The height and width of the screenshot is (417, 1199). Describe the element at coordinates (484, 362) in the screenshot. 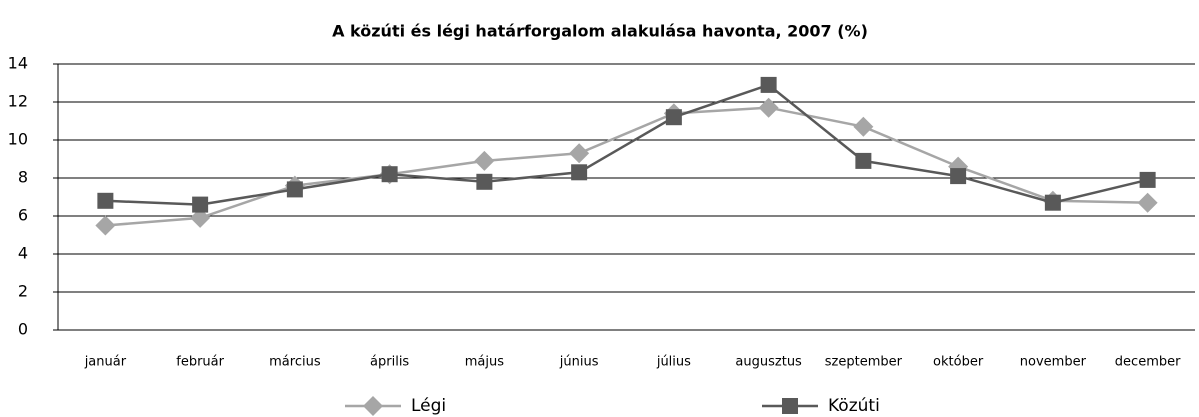

I see `x-tick-label: május` at that location.